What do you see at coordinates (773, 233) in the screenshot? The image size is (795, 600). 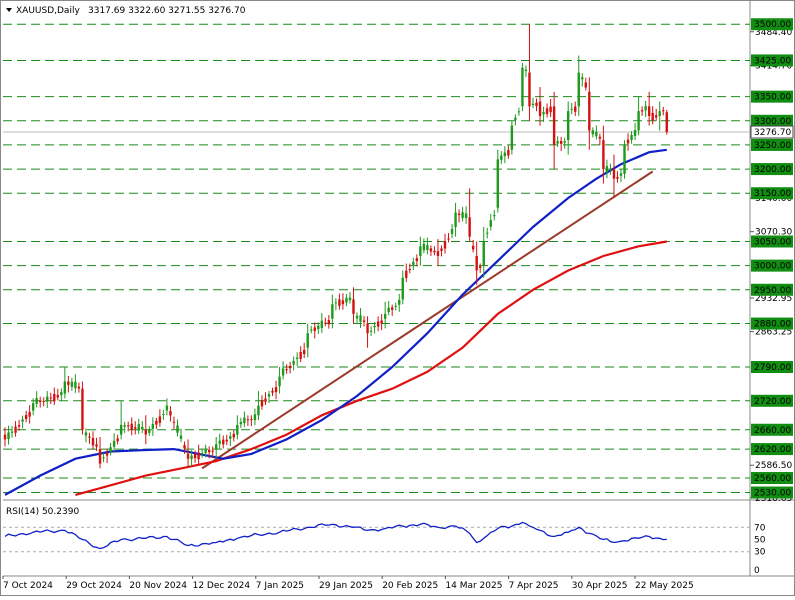 I see `price-tick-label: 3070.30` at bounding box center [773, 233].